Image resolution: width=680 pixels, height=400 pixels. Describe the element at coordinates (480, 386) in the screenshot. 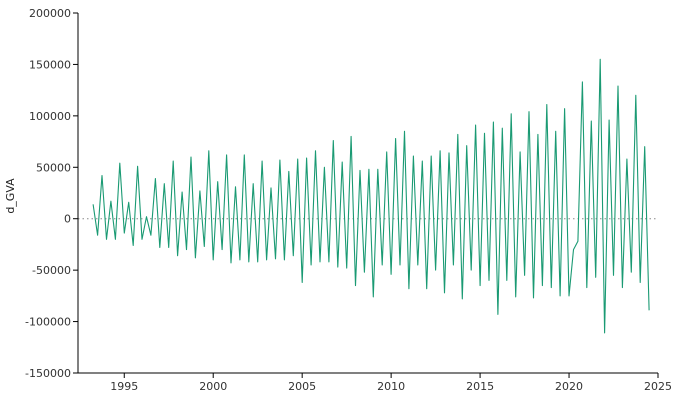

I see `x-tick-label: 2015` at that location.